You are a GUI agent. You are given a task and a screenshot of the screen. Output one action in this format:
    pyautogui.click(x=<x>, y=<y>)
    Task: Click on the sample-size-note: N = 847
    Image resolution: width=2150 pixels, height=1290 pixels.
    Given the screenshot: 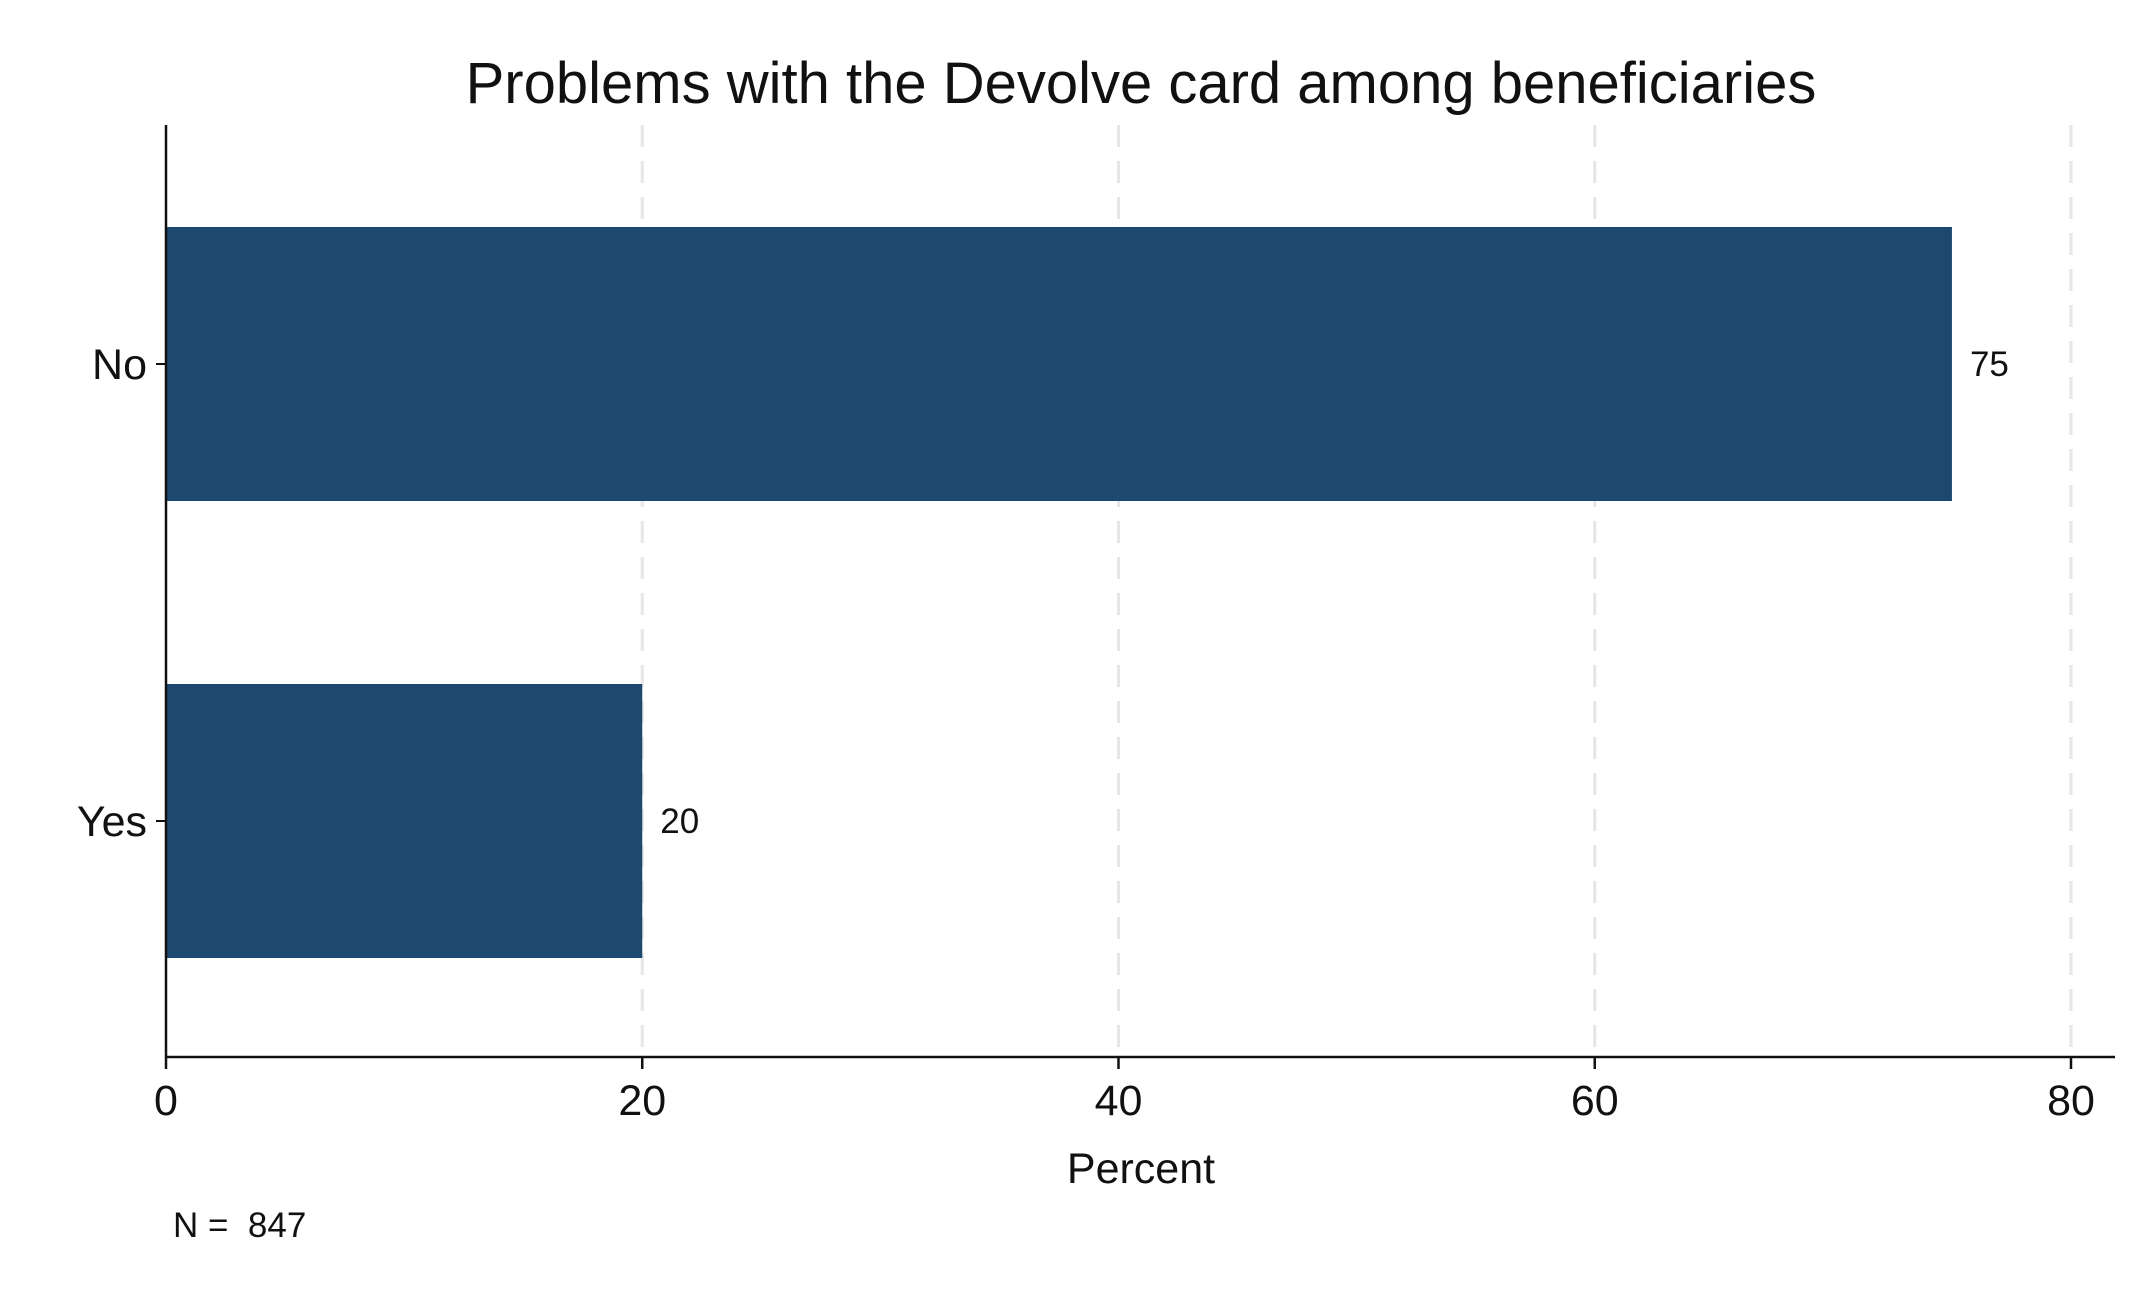 What is the action you would take?
    pyautogui.click(x=239, y=1225)
    